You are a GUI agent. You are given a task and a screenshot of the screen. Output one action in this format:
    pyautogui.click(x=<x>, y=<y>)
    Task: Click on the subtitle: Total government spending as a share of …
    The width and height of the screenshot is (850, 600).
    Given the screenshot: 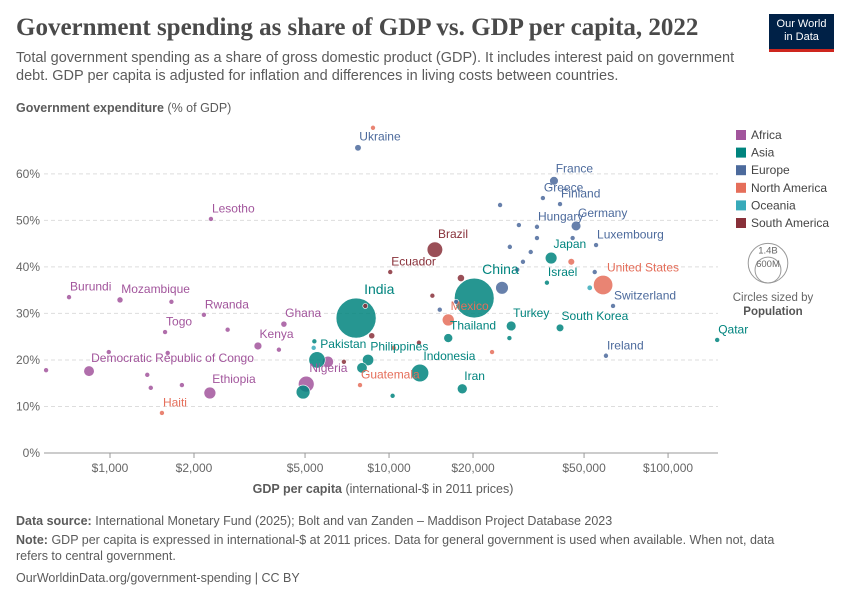 What is the action you would take?
    pyautogui.click(x=375, y=67)
    